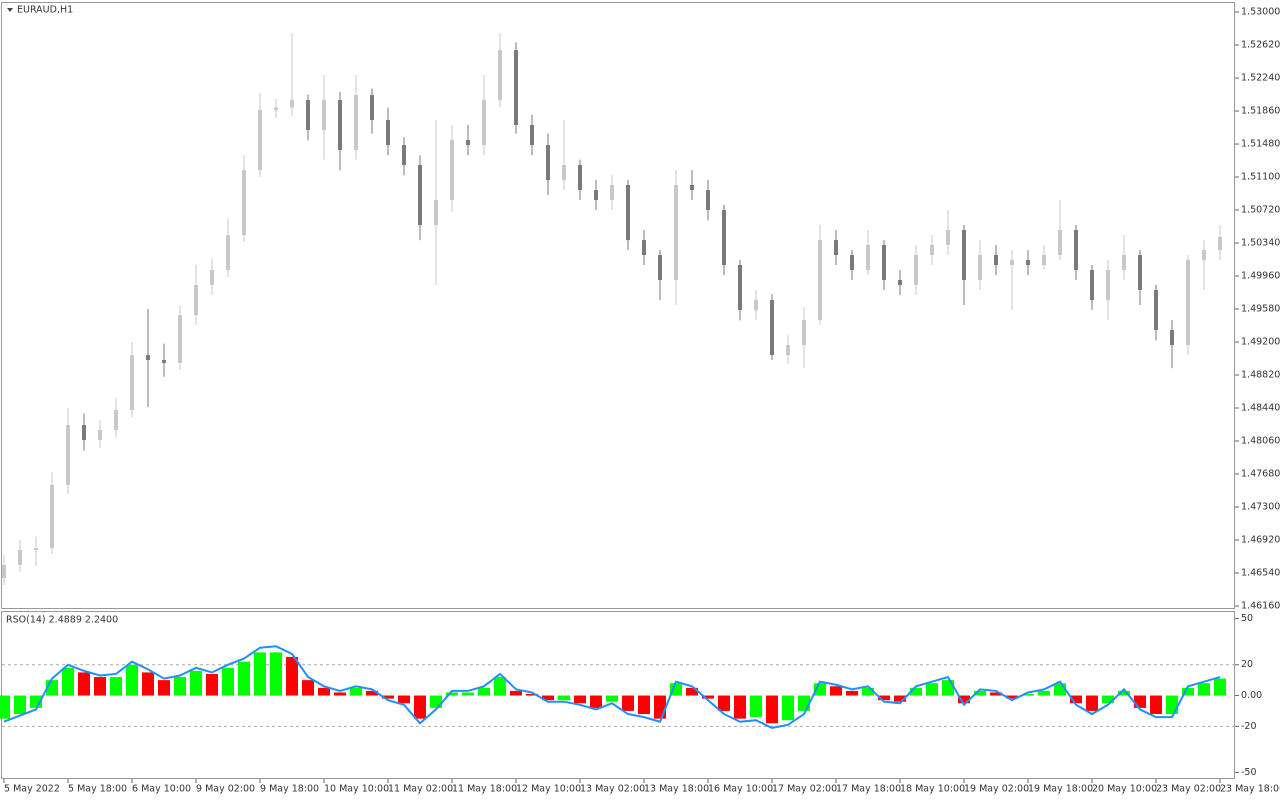 This screenshot has width=1280, height=800. I want to click on symbol-title: EURAUD,H1, so click(45, 10).